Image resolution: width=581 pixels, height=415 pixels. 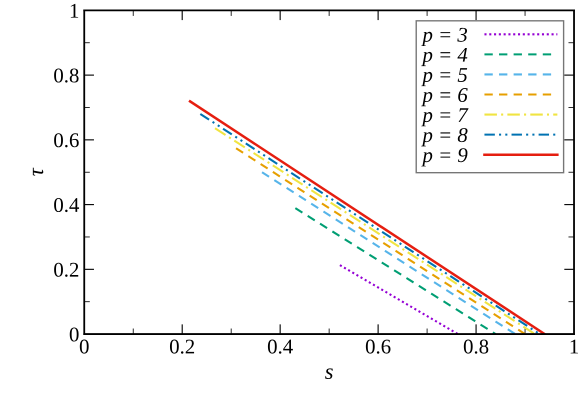 I want to click on x-axis-title: s, so click(x=329, y=374).